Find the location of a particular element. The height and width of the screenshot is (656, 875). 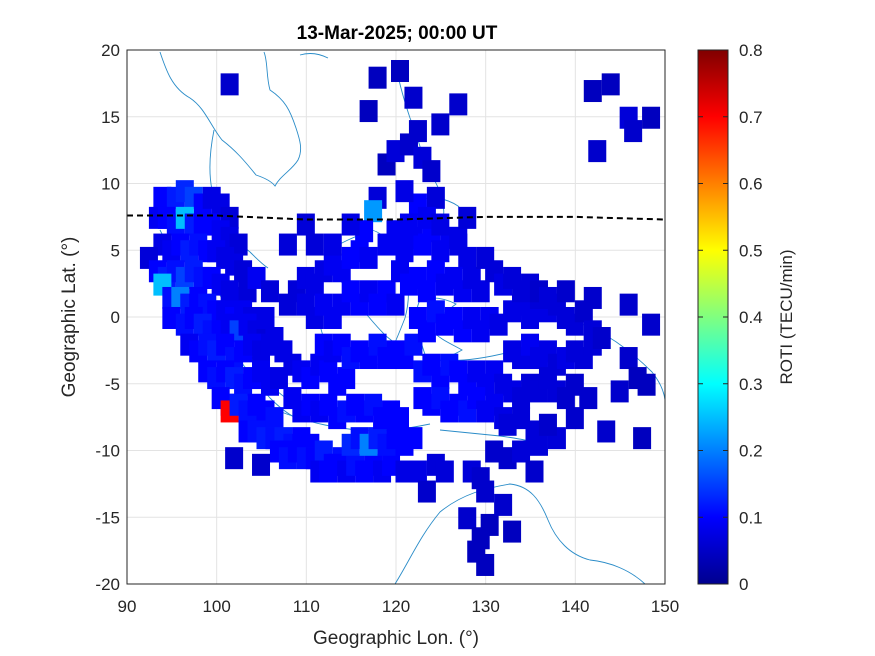

y-tick-labels: 20 15 10 5 0 -5 -10 -15 -20 is located at coordinates (107, 317).